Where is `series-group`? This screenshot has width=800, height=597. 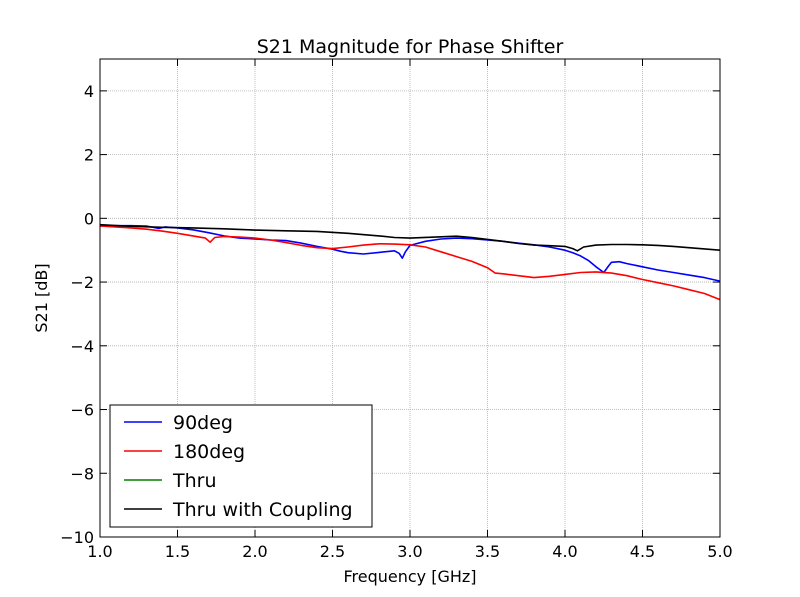
series-group is located at coordinates (410, 262).